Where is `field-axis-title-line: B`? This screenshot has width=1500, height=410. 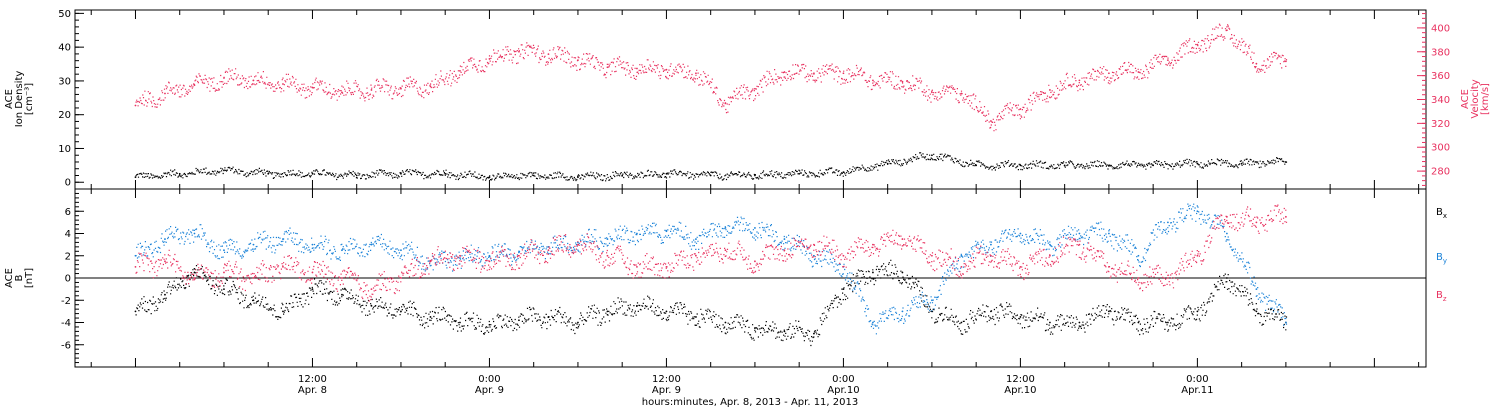 field-axis-title-line: B is located at coordinates (19, 277).